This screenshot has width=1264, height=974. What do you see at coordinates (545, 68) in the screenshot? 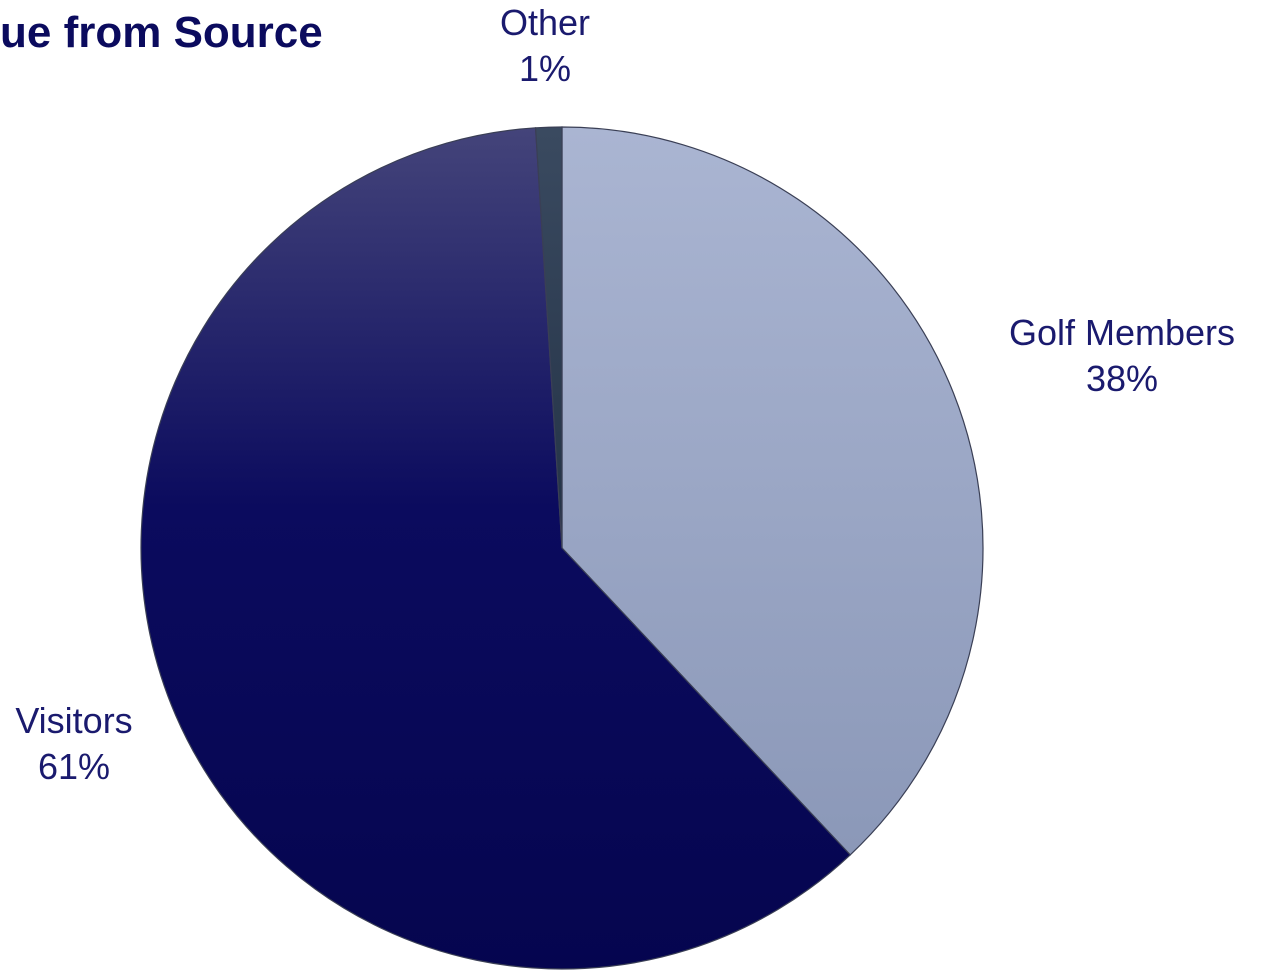
I see `slice-label-other-value: 1%` at bounding box center [545, 68].